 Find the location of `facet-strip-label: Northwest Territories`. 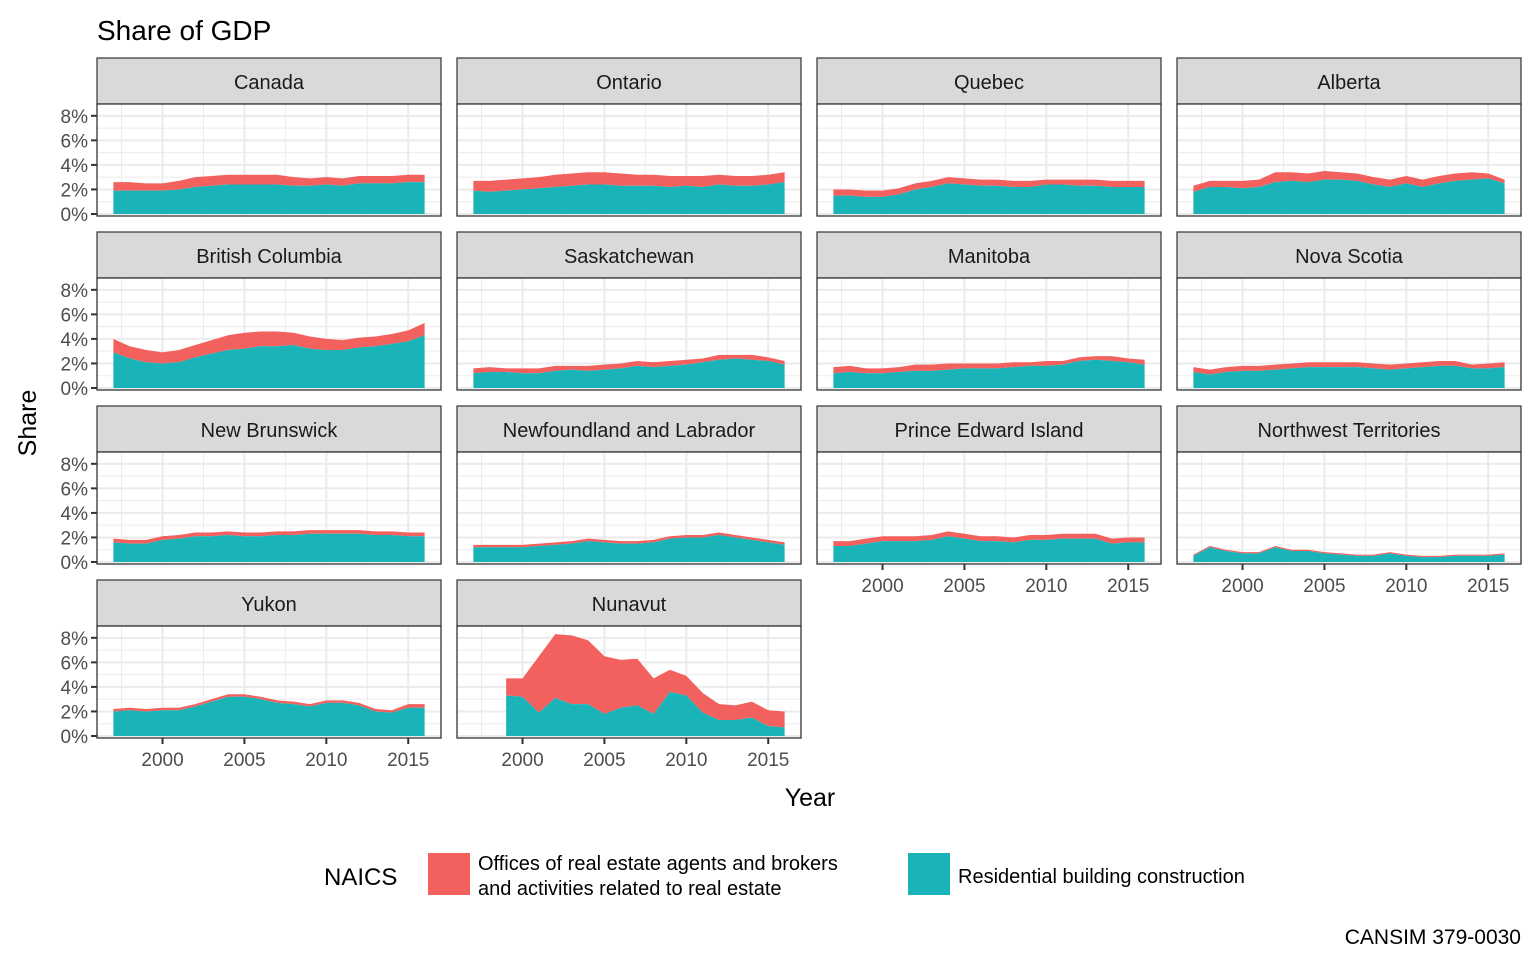

facet-strip-label: Northwest Territories is located at coordinates (1348, 431).